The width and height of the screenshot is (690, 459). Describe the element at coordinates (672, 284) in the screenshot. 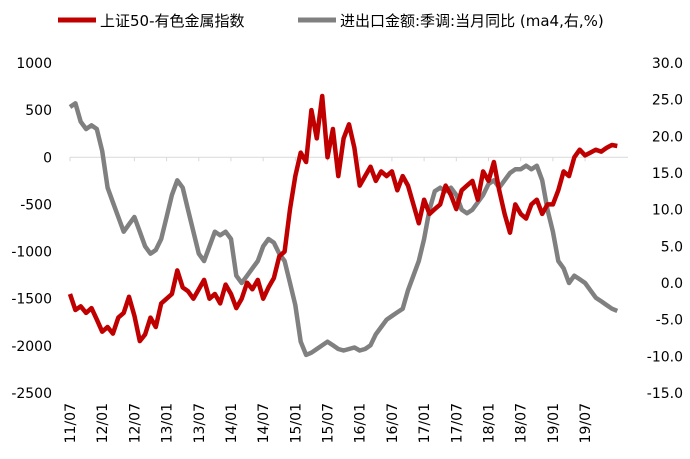

I see `right-axis-tick-label: 0.0` at that location.